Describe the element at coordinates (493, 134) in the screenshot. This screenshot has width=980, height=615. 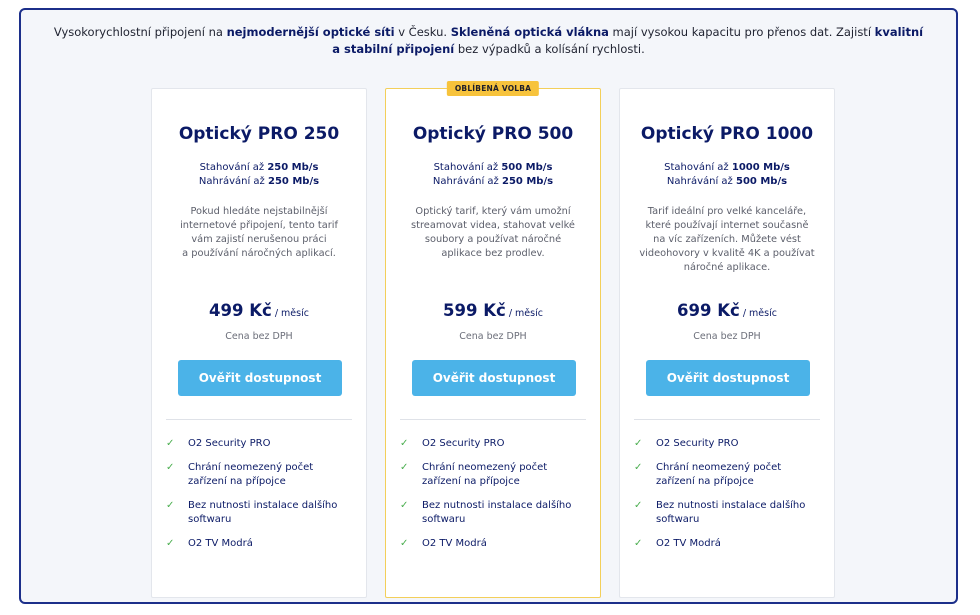
I see `plan-title: Optický PRO 500` at that location.